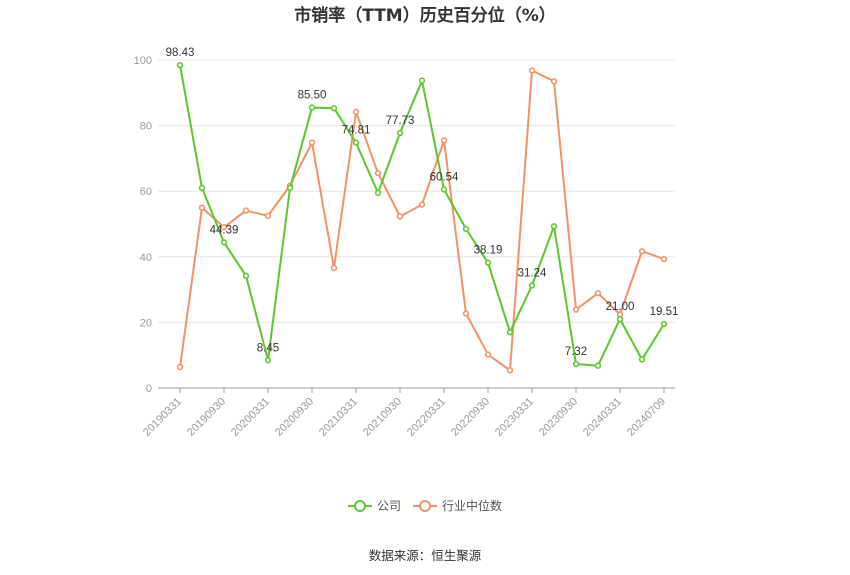 The height and width of the screenshot is (575, 850). I want to click on y-axis: 0 20 40 60 80 100, so click(143, 225).